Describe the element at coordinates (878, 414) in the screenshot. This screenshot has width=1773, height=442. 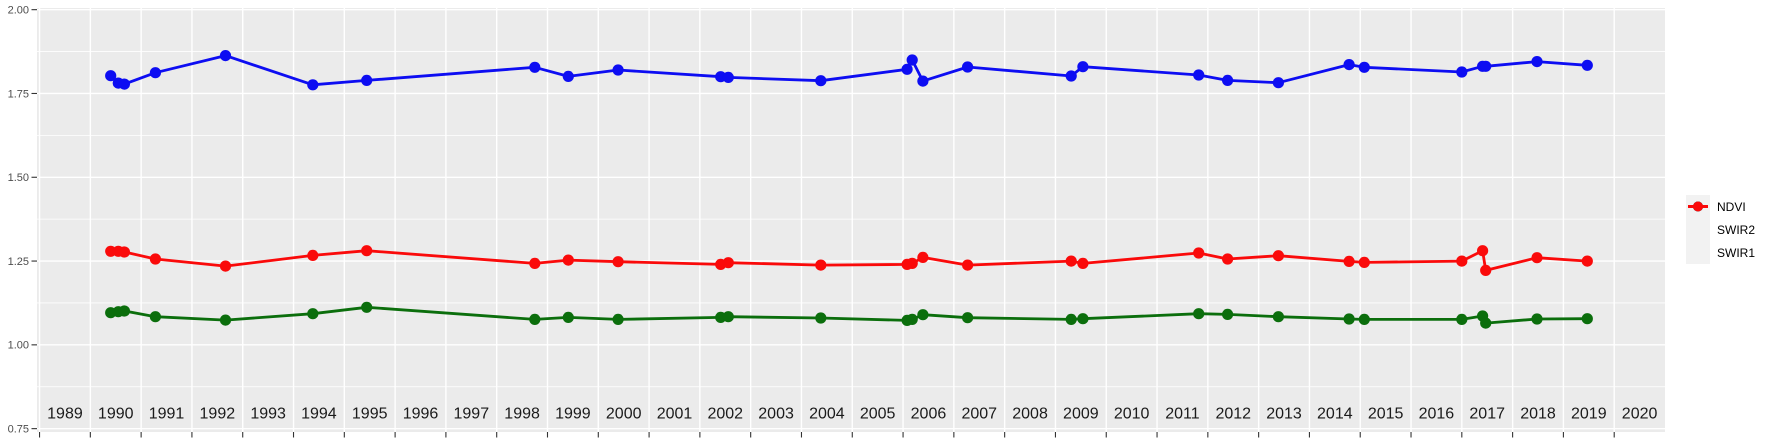
I see `svg-text: 2005` at that location.